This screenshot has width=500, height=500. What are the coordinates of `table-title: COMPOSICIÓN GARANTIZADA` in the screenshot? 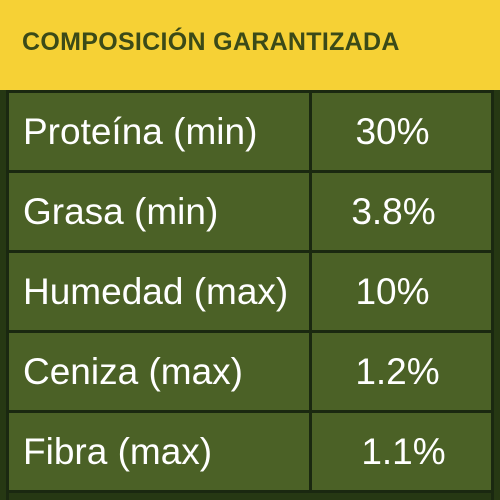 It's located at (211, 41).